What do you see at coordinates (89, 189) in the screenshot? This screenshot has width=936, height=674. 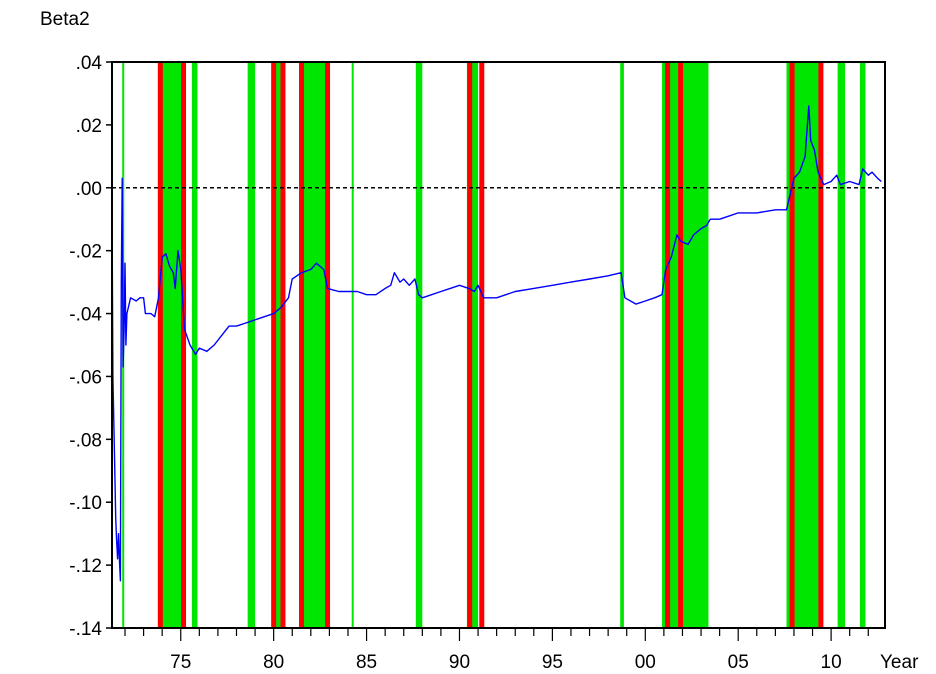 I see `y-tick-label-2: .00` at bounding box center [89, 189].